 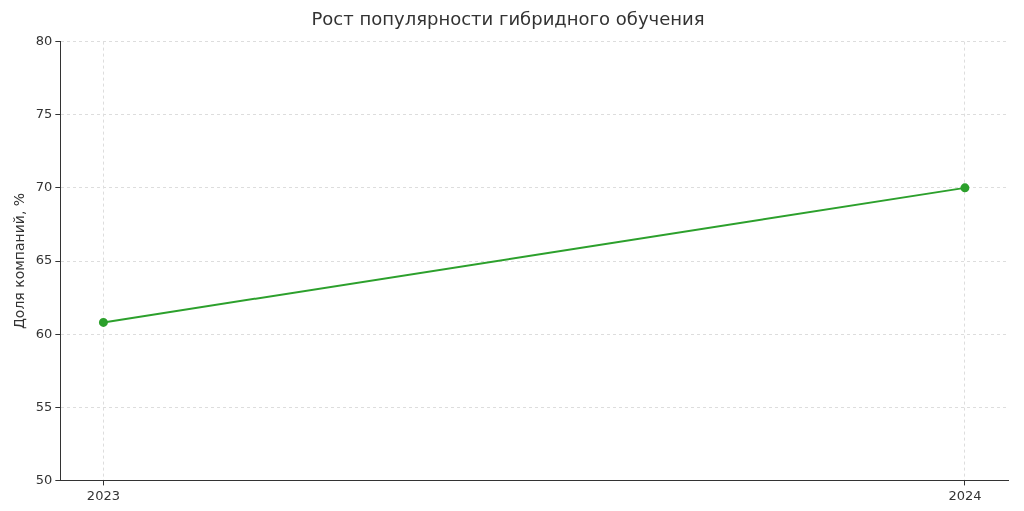 I want to click on y-tick-label: 65, so click(x=44, y=260).